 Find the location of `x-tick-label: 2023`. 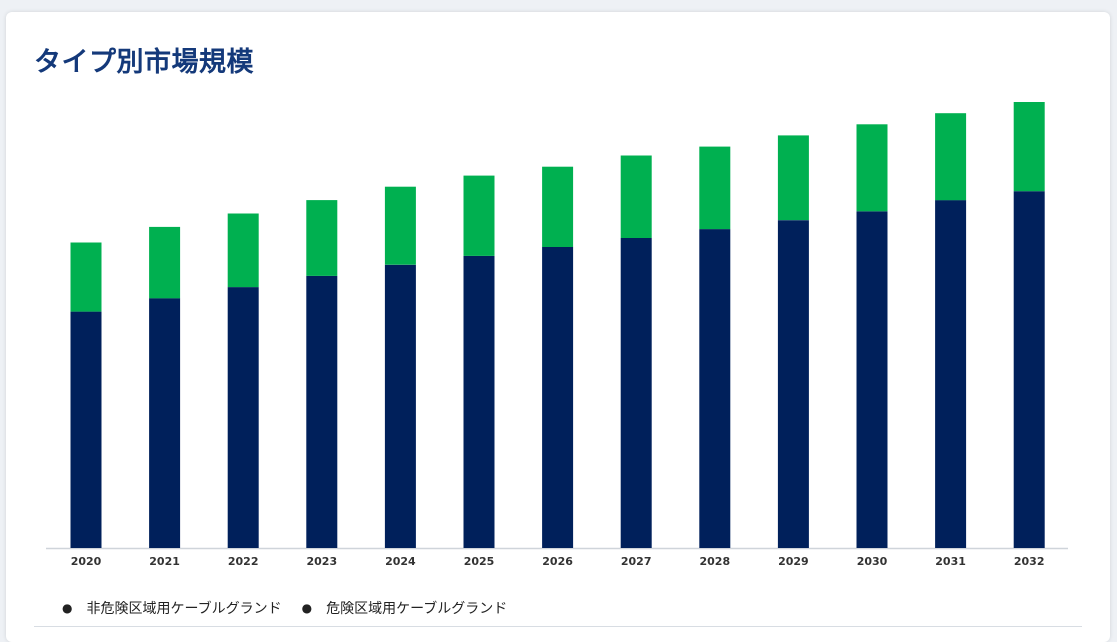

x-tick-label: 2023 is located at coordinates (321, 561).